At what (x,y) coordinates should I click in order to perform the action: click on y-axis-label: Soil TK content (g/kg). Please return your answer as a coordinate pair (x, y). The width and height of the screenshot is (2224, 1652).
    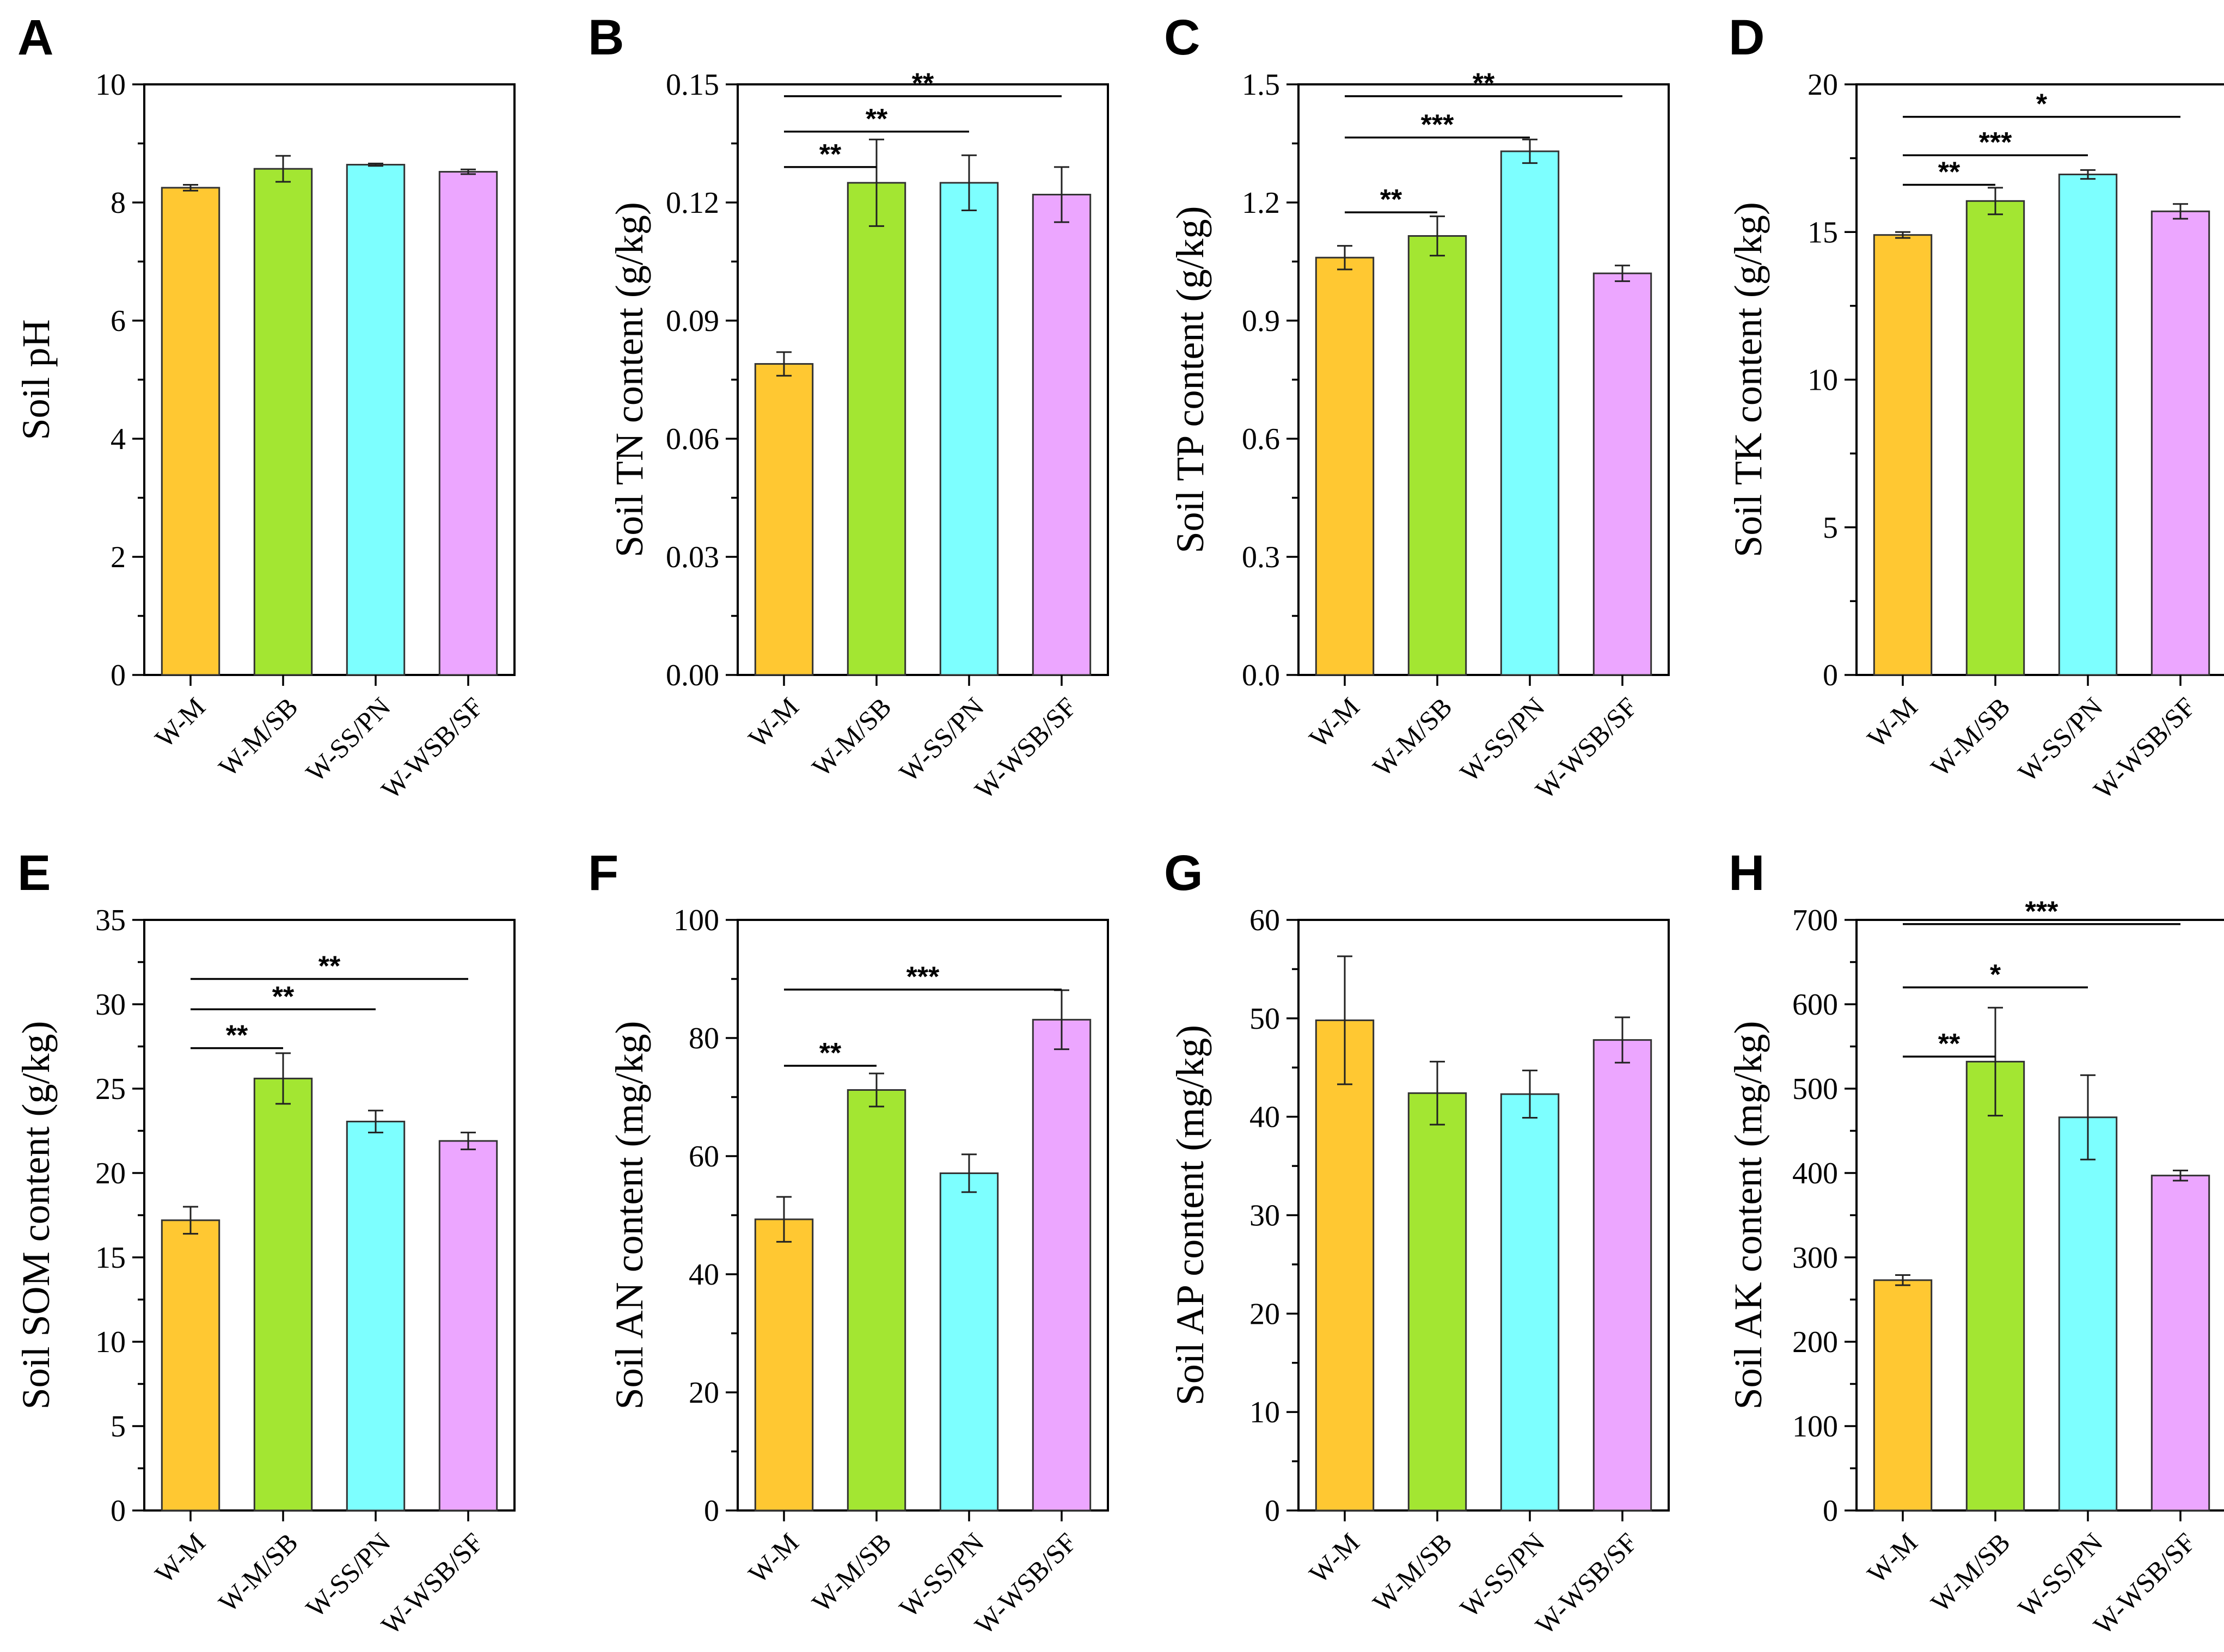
    Looking at the image, I should click on (1748, 379).